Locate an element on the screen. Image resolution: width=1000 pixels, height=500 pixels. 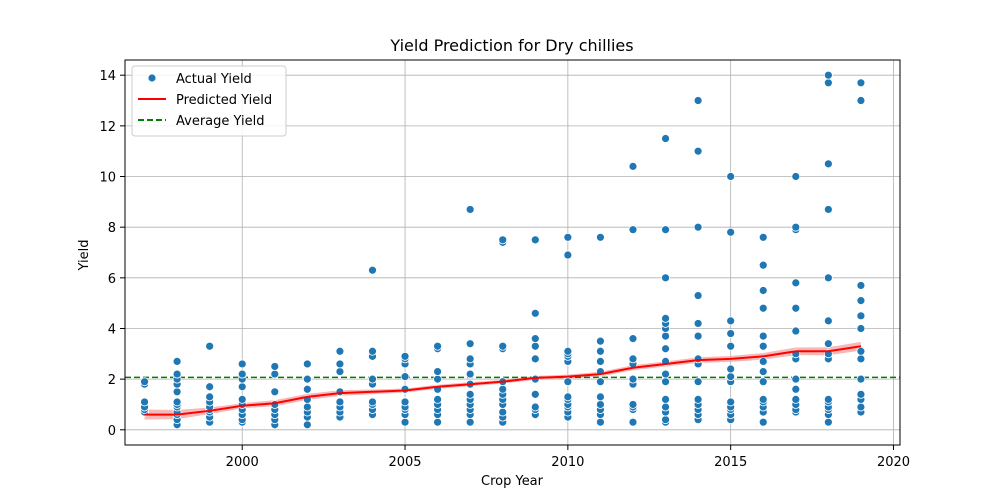
y-tick-label: 12 is located at coordinates (107, 127).